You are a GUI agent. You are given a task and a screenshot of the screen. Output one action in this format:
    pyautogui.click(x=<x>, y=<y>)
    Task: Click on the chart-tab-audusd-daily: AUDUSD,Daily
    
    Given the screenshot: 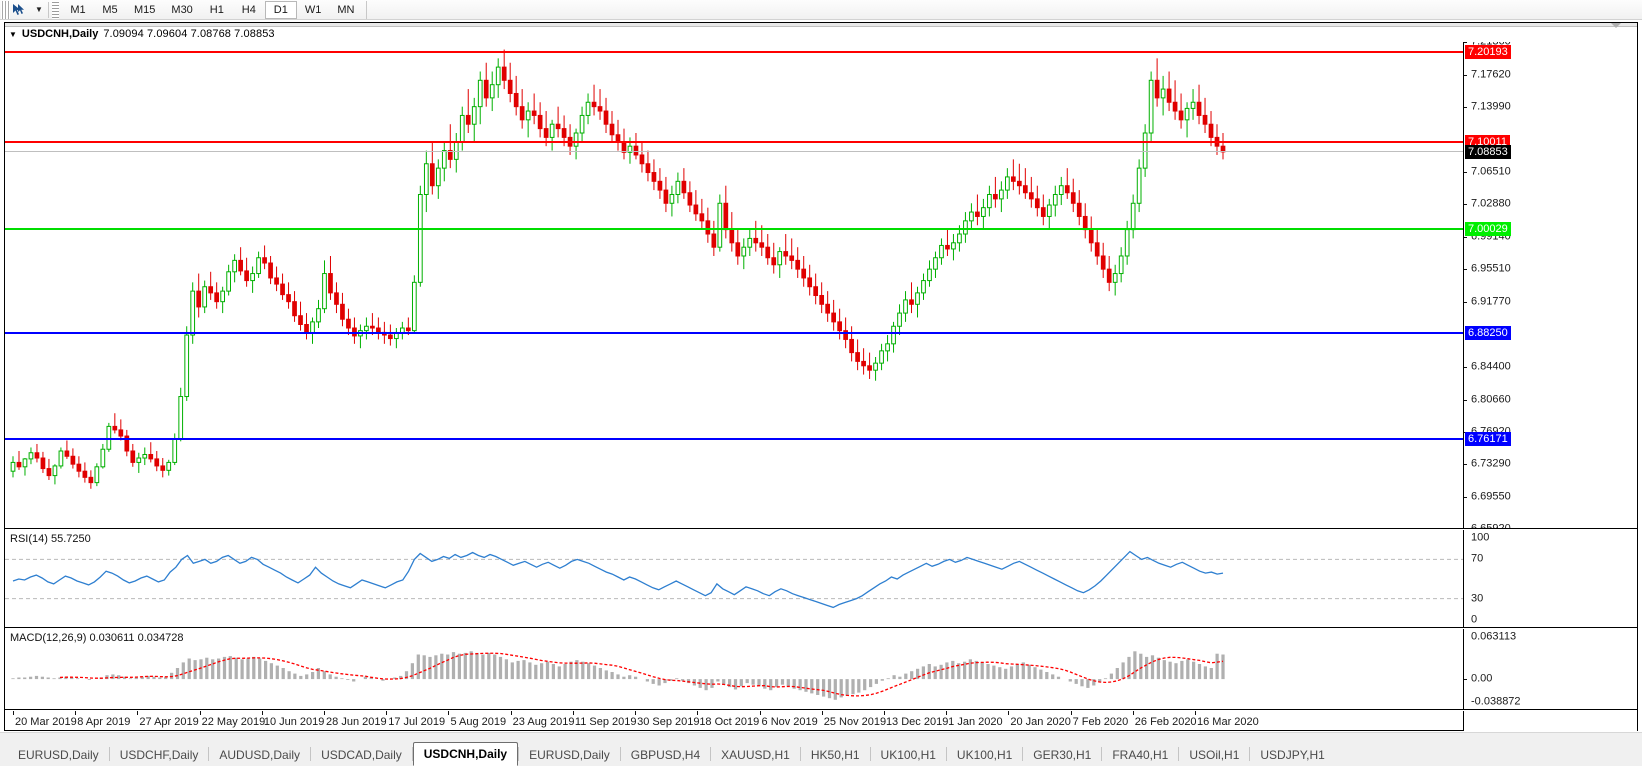 What is the action you would take?
    pyautogui.click(x=260, y=755)
    